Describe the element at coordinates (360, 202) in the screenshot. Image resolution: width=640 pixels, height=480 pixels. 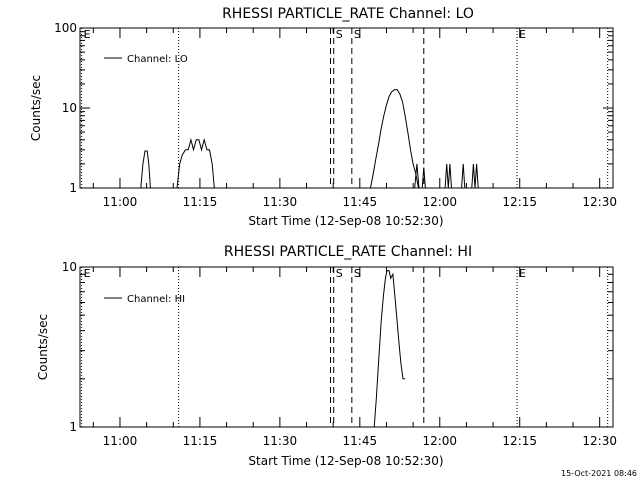
I see `lo-x-tick-label: 11:45` at that location.